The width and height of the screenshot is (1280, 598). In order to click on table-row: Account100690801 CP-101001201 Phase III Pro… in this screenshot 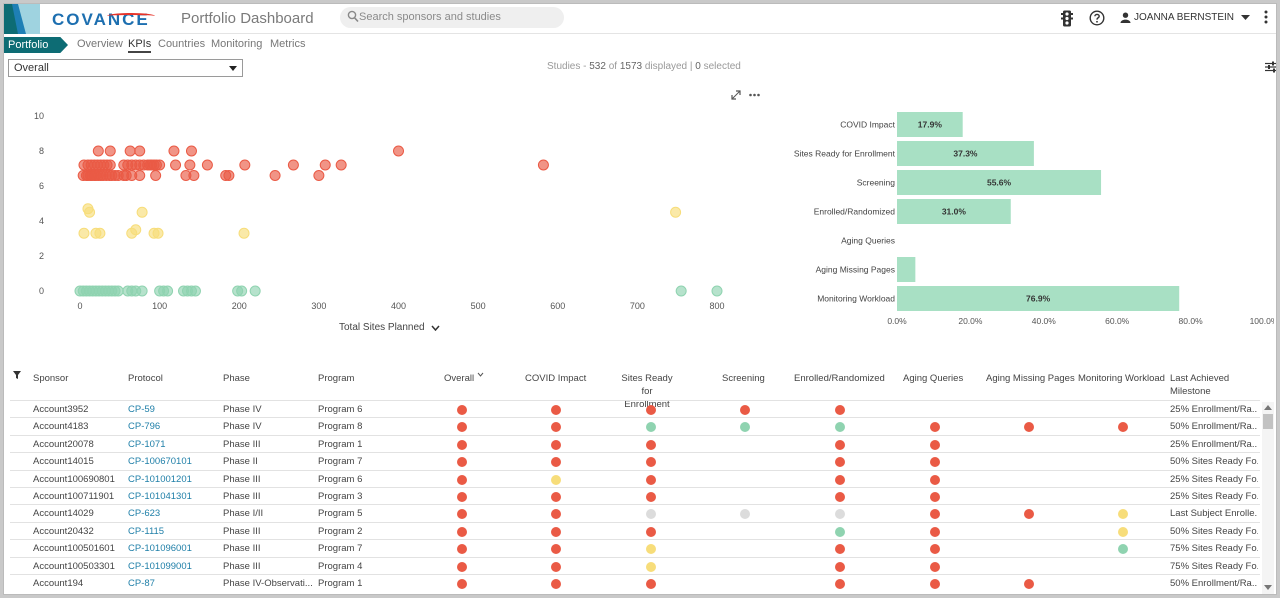, I will do `click(635, 478)`.